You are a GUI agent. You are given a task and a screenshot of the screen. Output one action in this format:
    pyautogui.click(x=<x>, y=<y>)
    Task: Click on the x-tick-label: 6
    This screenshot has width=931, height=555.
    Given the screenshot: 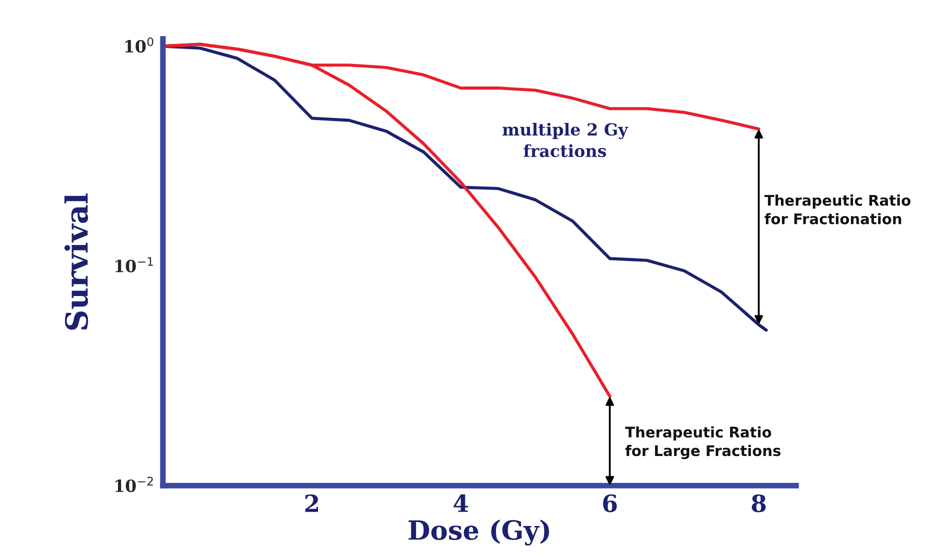 What is the action you would take?
    pyautogui.click(x=610, y=503)
    